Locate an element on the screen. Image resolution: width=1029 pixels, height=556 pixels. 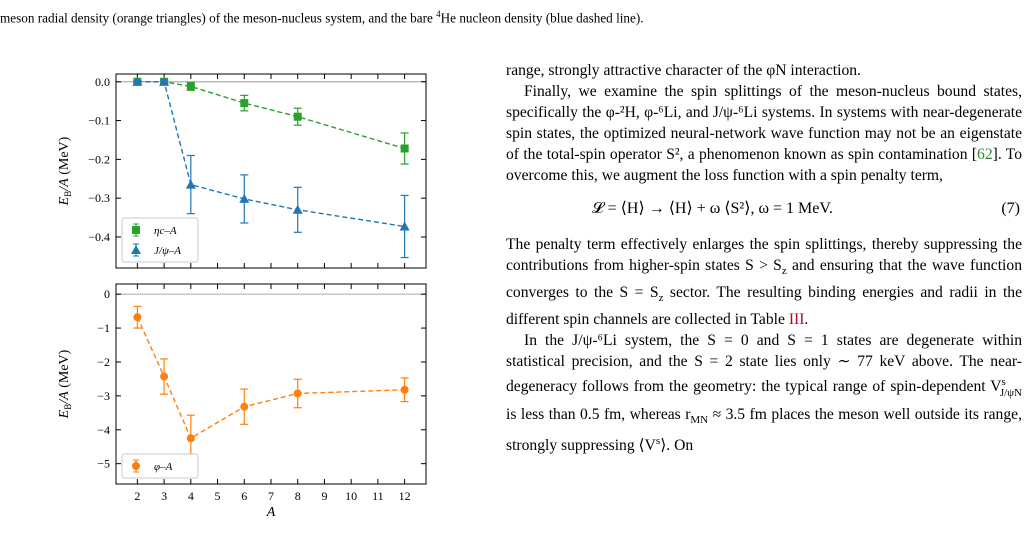
table-ref-link: III is located at coordinates (796, 320).